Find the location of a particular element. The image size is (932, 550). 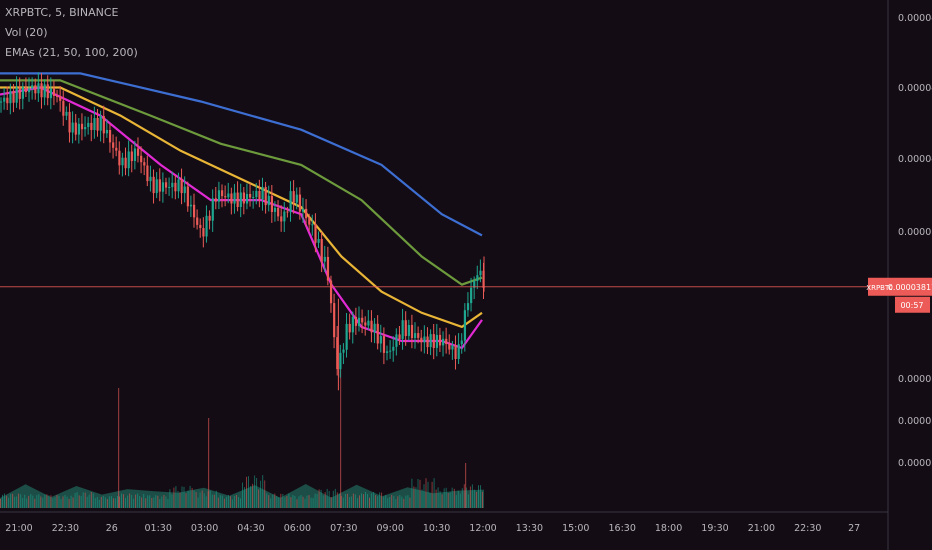

x-tick-label: 22:30 is located at coordinates (807, 528).